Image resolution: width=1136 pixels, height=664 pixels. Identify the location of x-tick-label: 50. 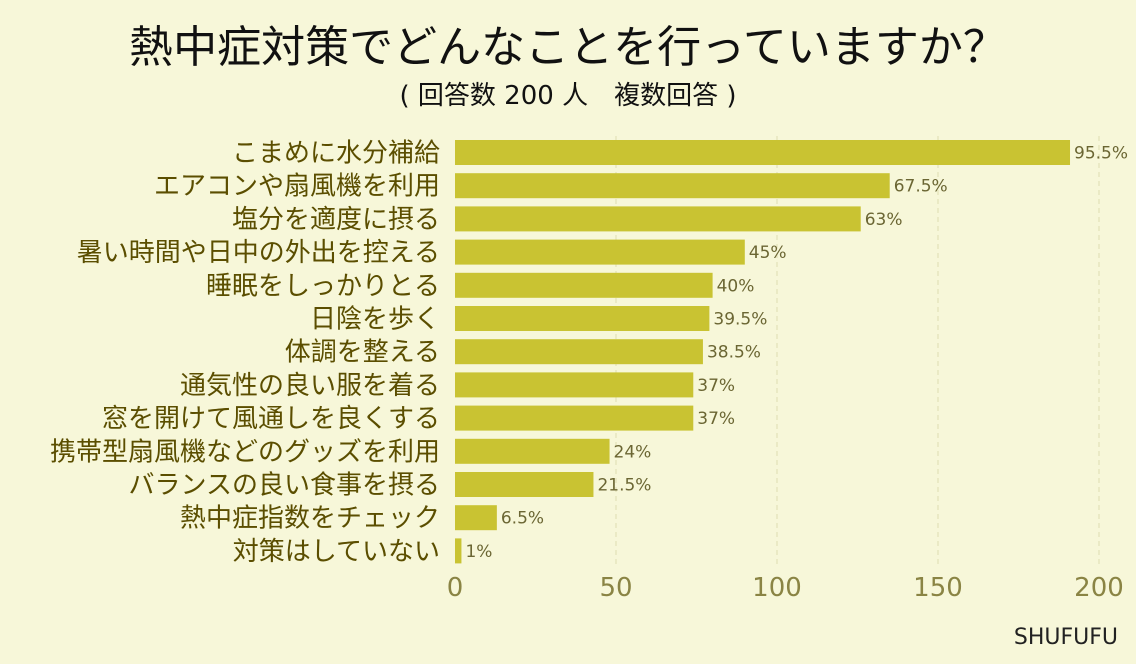
(615, 588).